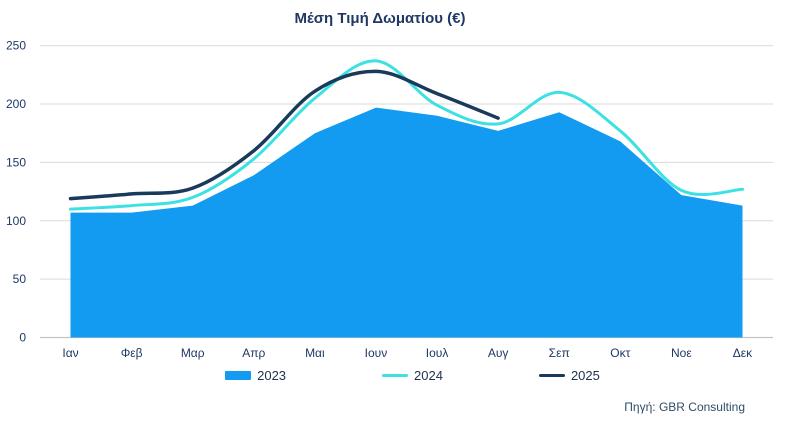  What do you see at coordinates (238, 375) in the screenshot?
I see `legend-swatch-2023-area` at bounding box center [238, 375].